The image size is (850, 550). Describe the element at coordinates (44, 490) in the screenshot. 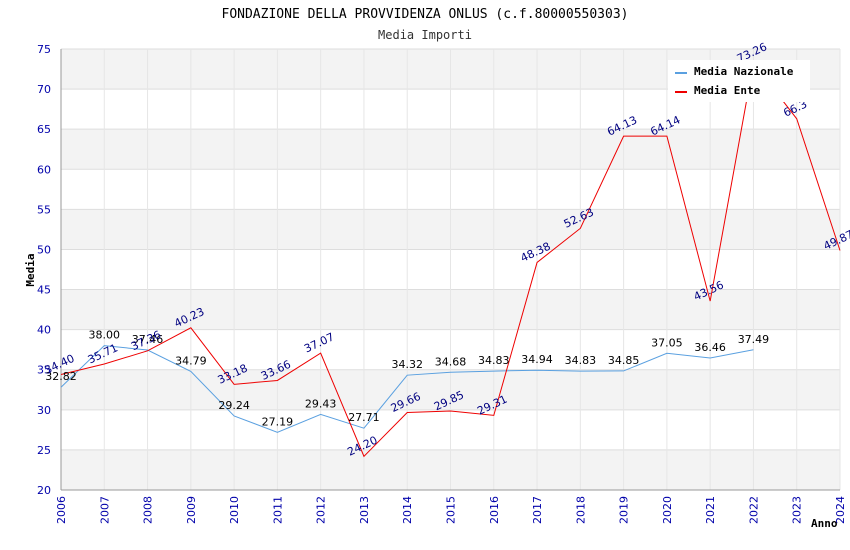

I see `y-tick-label: 20` at that location.